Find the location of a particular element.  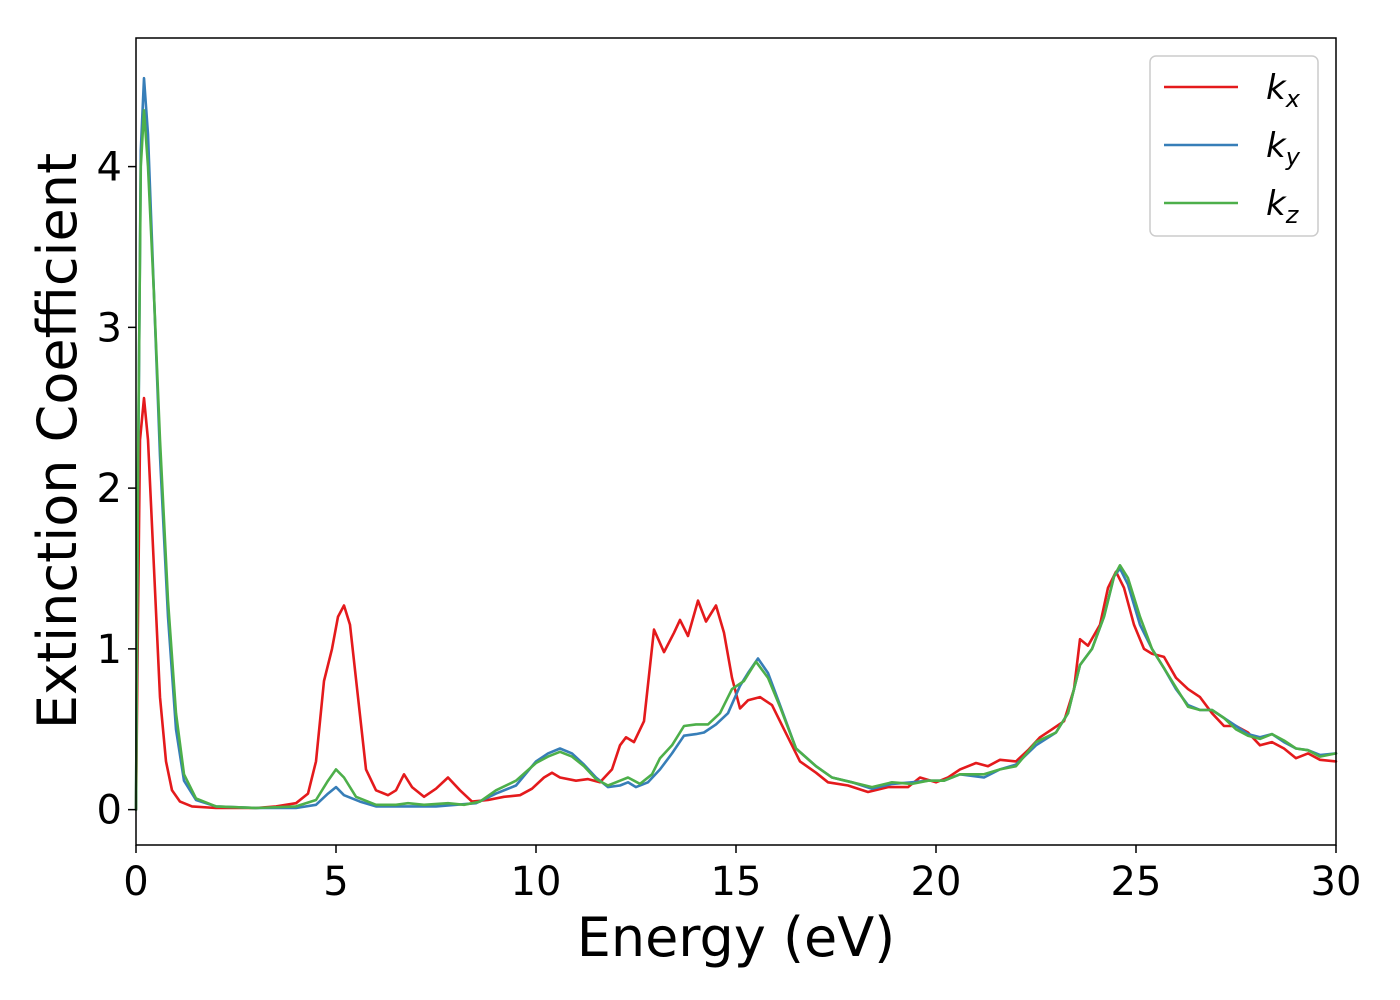

legend-label-x: kx is located at coordinates (1283, 90).